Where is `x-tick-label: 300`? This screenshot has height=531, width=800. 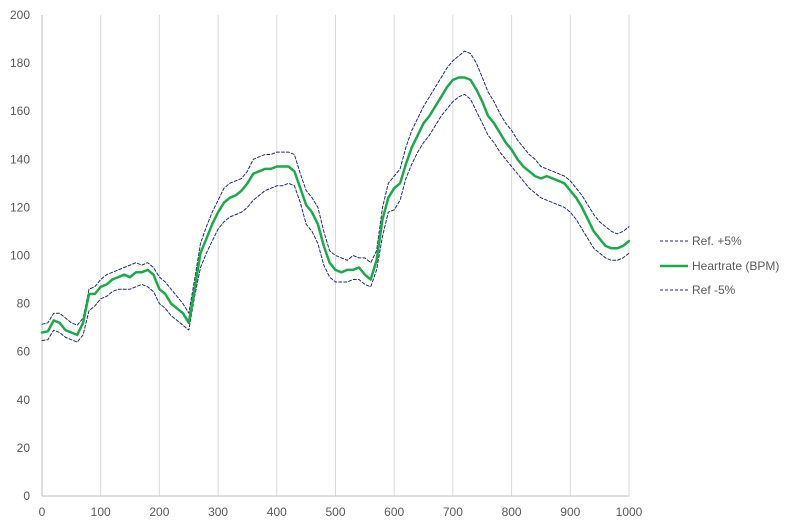 x-tick-label: 300 is located at coordinates (218, 512).